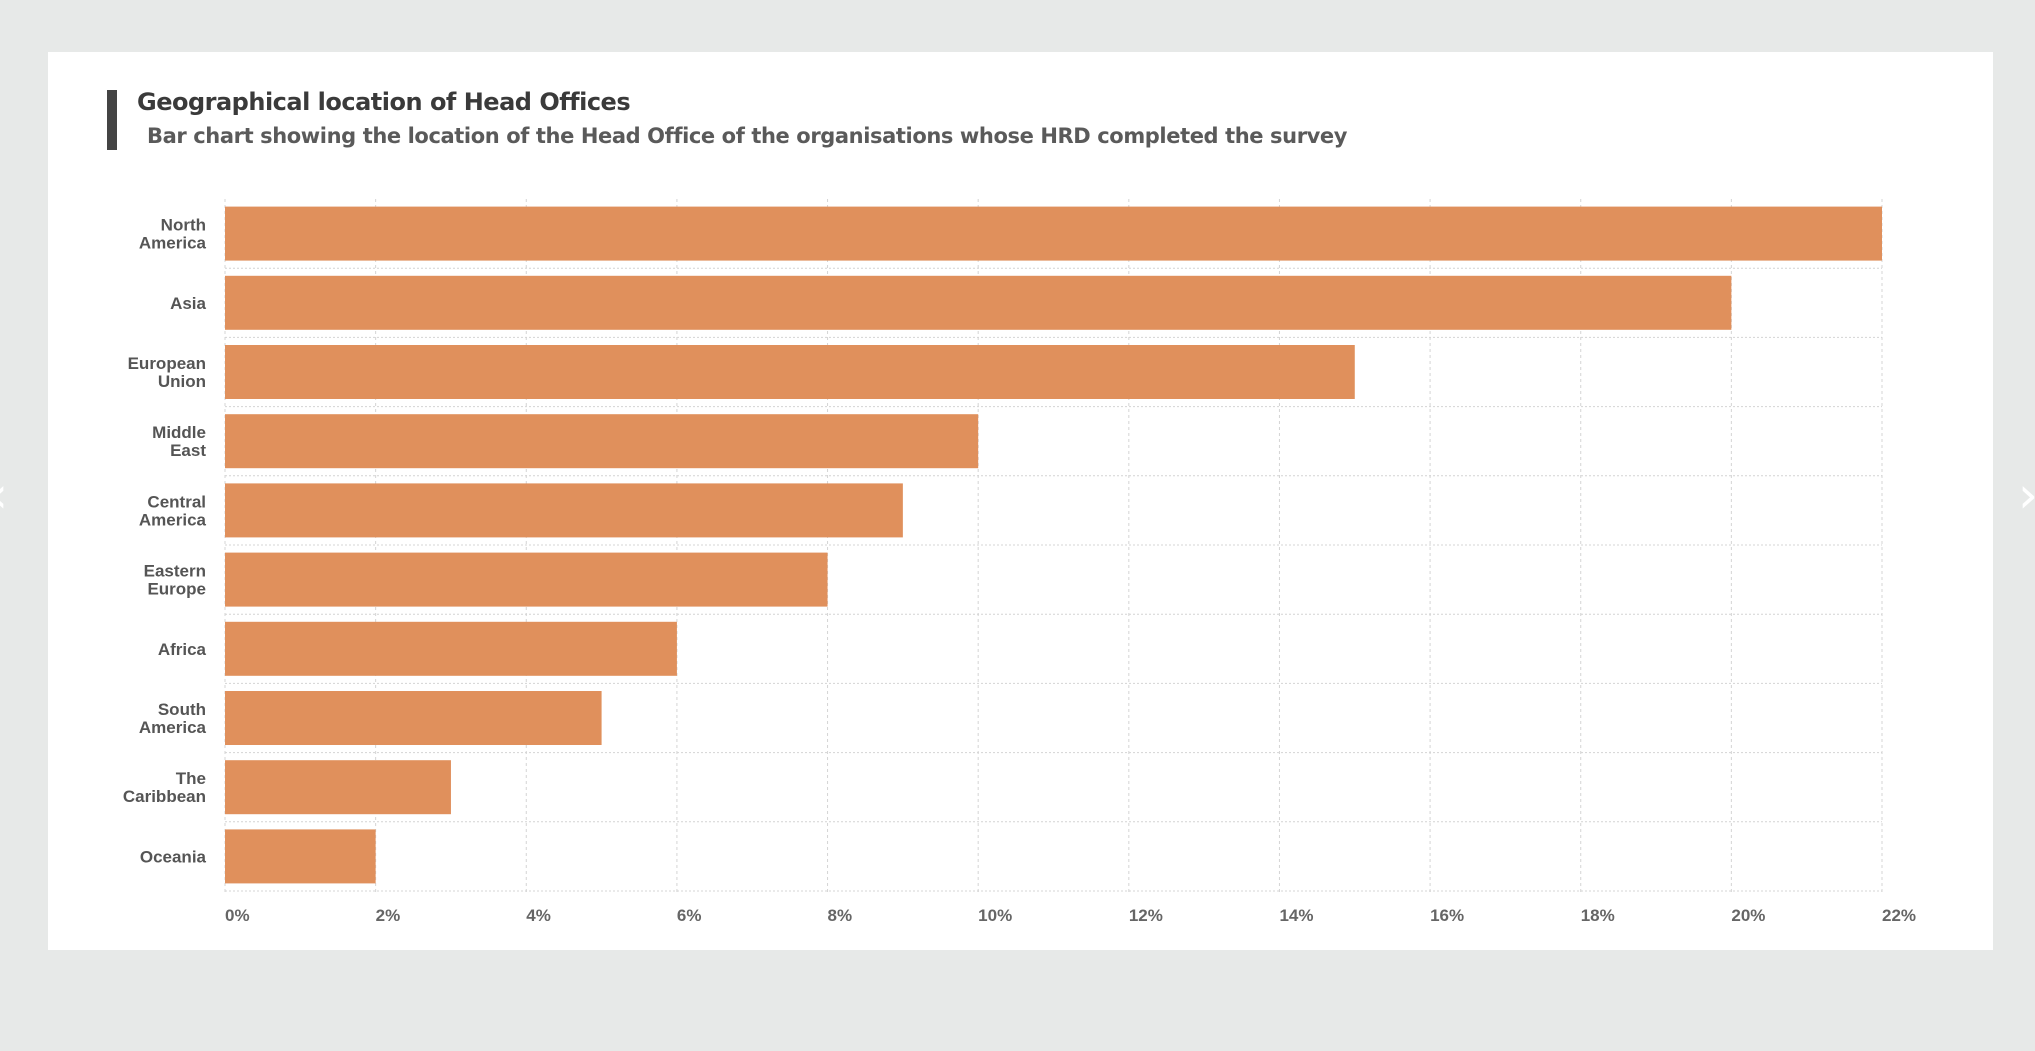 This screenshot has height=1051, width=2035. I want to click on category-label: European, so click(167, 363).